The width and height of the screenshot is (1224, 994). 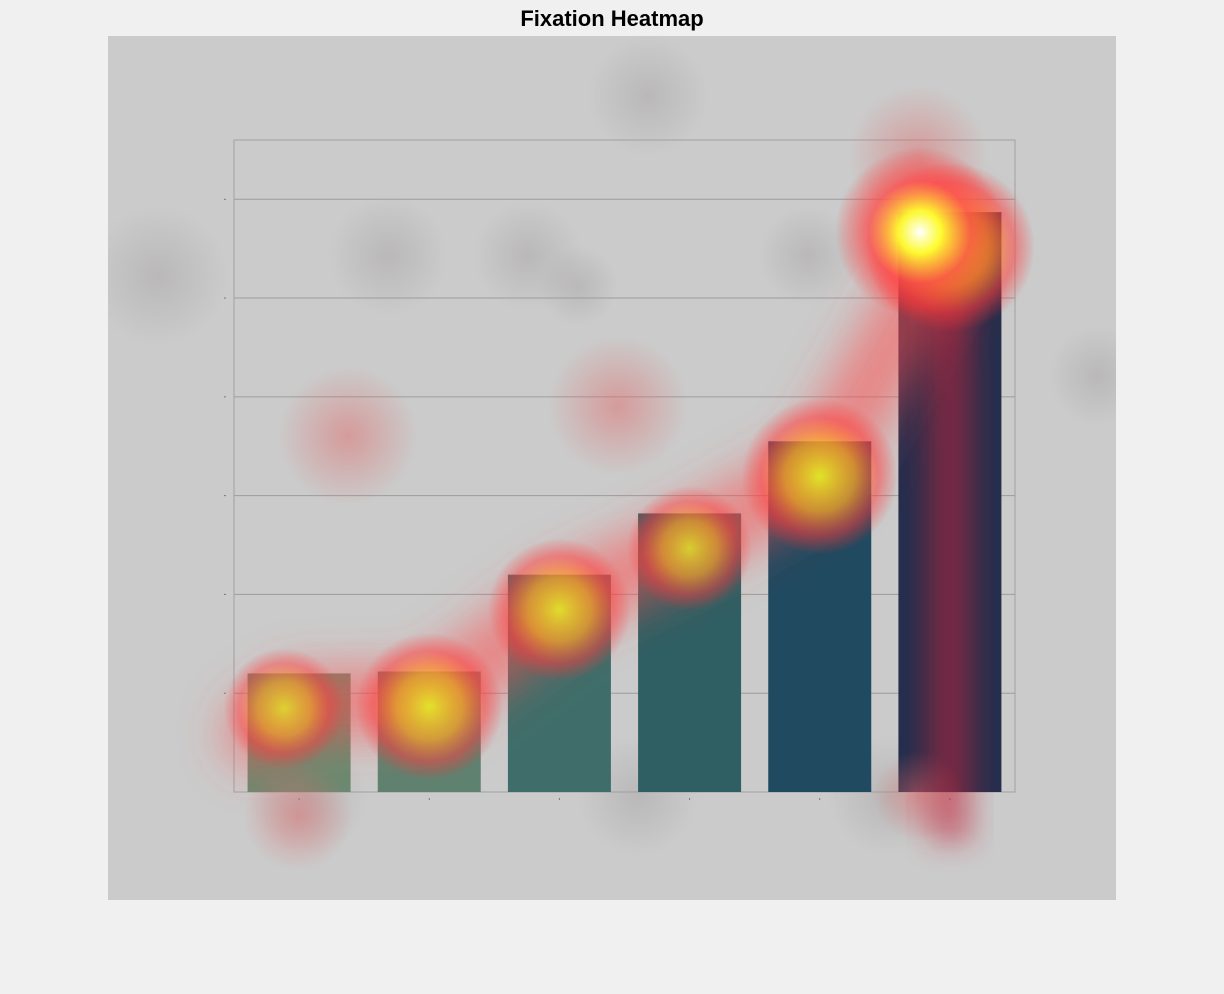 What do you see at coordinates (949, 572) in the screenshot?
I see `fixation-streak` at bounding box center [949, 572].